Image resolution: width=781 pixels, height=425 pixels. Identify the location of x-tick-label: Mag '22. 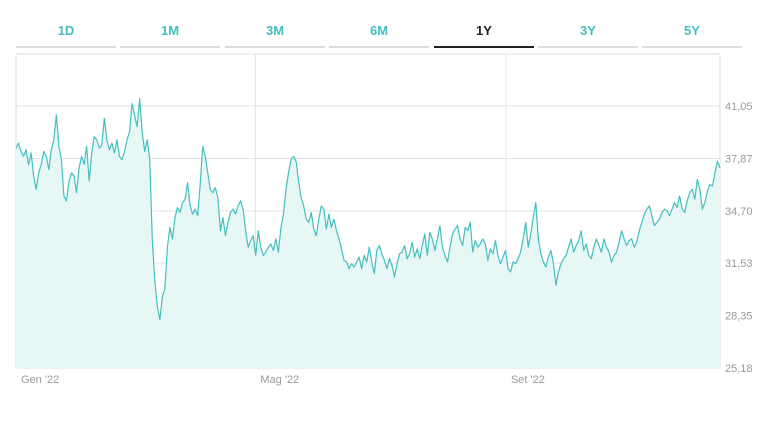
(279, 380).